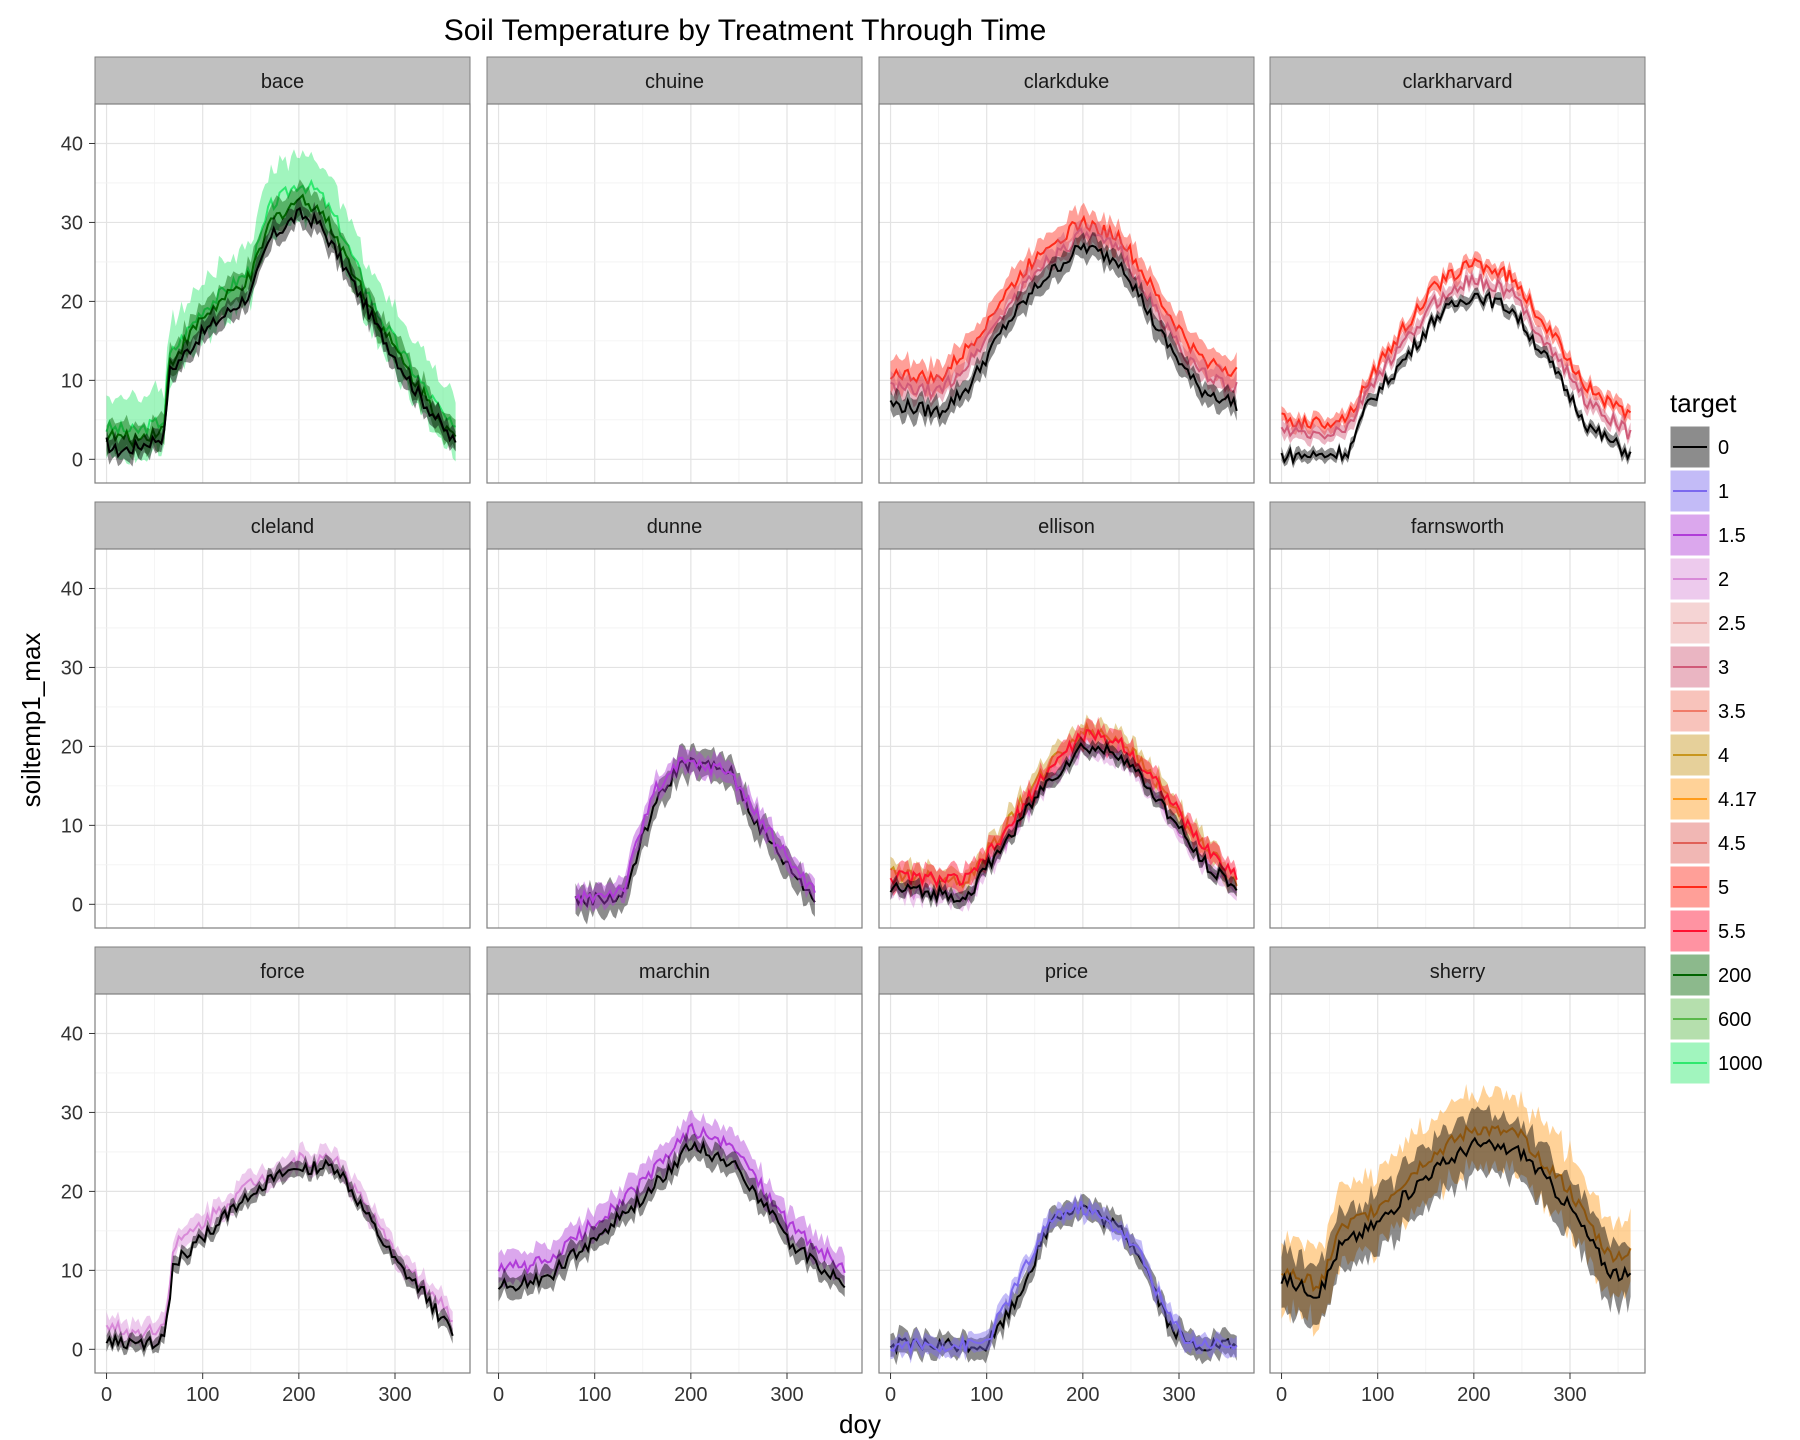 Image resolution: width=1800 pixels, height=1440 pixels. Describe the element at coordinates (1734, 1020) in the screenshot. I see `legend-label: 600` at that location.